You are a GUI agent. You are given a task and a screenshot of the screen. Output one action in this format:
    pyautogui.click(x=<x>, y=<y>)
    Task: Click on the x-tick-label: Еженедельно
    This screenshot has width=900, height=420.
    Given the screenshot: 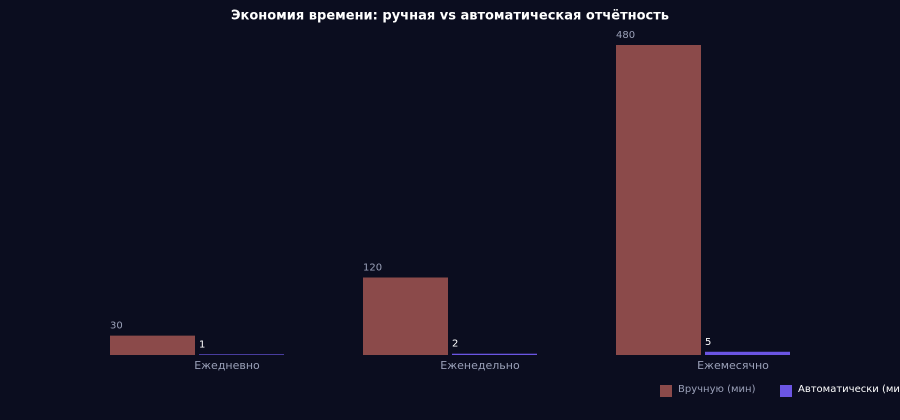 What is the action you would take?
    pyautogui.click(x=480, y=365)
    